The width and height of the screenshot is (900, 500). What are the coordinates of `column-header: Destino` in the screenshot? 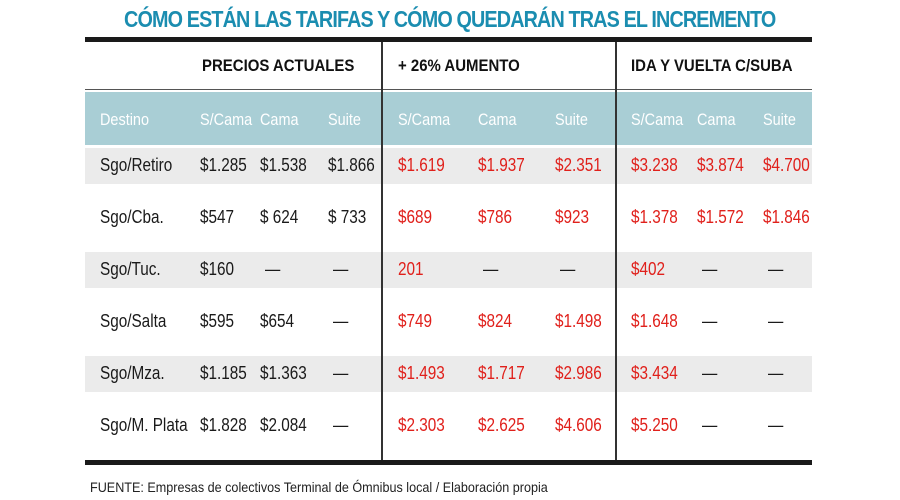 It's located at (124, 119).